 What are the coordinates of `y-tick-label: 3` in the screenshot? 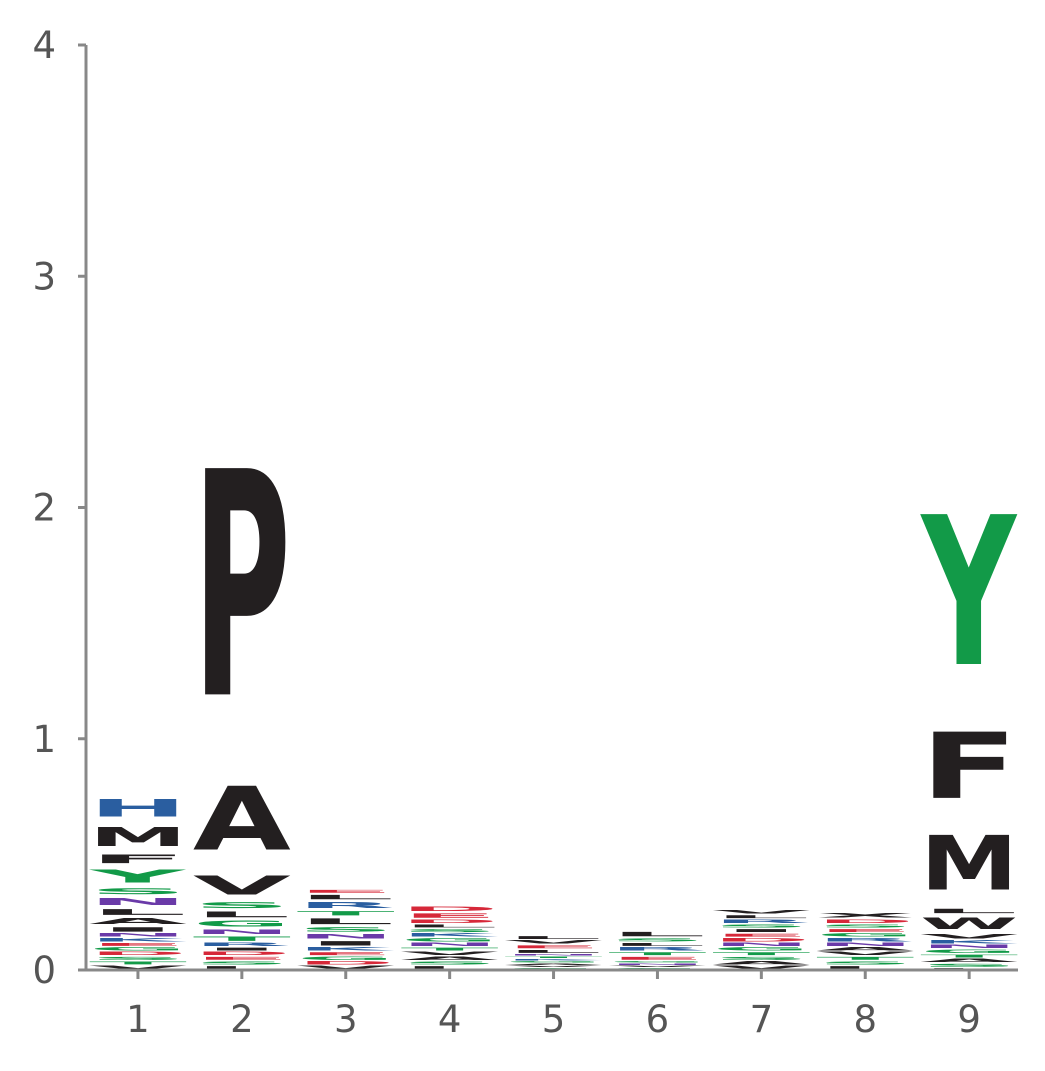 It's located at (44, 276).